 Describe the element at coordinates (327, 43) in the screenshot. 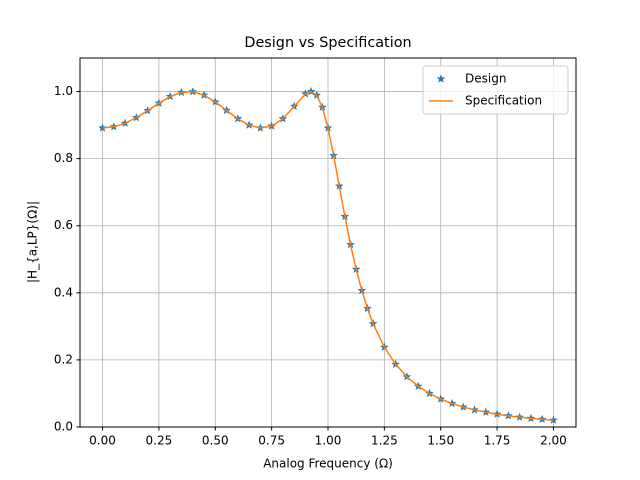

I see `chart-title: Design vs Specification` at that location.